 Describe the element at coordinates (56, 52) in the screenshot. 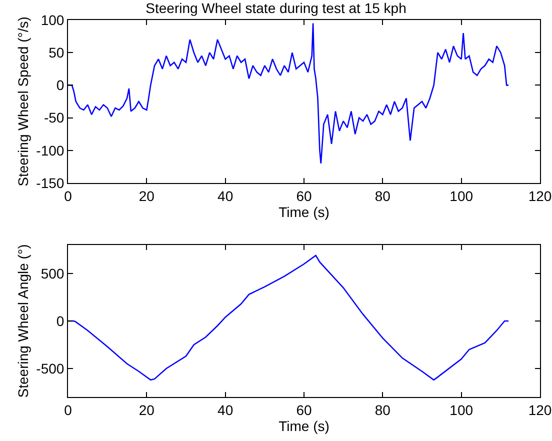

I see `y-tick-label: 50` at that location.